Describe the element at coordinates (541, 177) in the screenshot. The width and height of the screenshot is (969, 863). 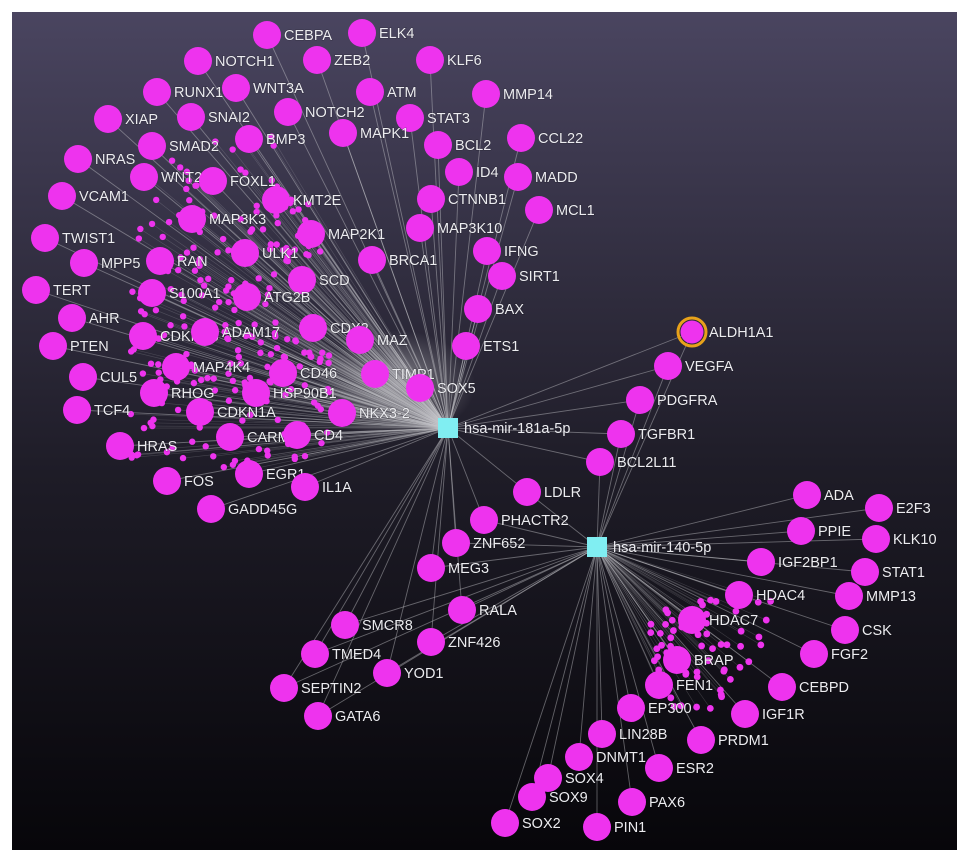
I see `gene-node: MADD` at that location.